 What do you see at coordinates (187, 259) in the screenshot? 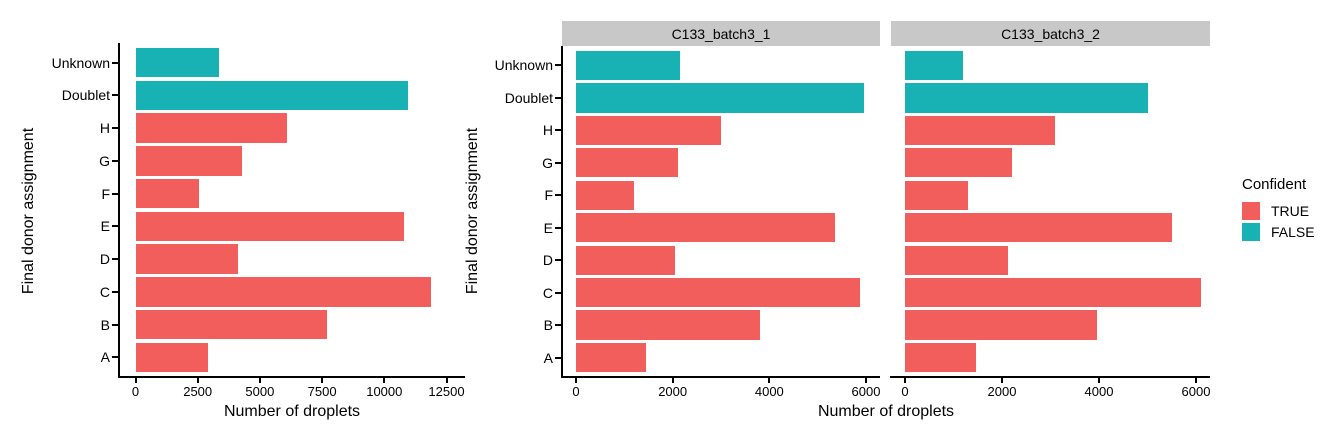
I see `bar-d-combined` at bounding box center [187, 259].